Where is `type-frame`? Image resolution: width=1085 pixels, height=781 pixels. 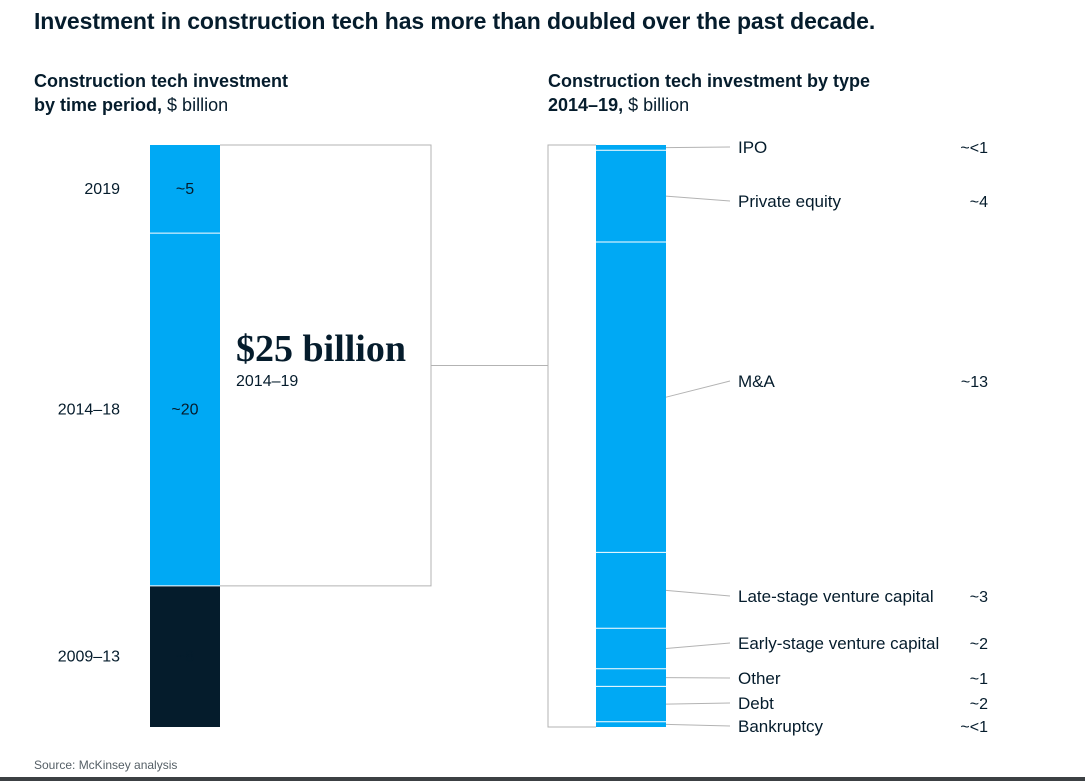
type-frame is located at coordinates (571, 436).